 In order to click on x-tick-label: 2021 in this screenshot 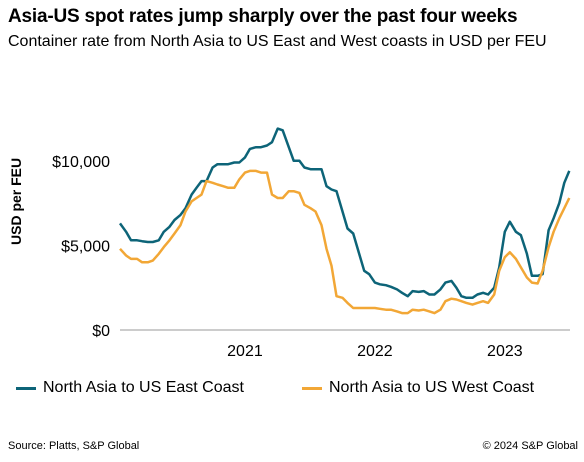, I will do `click(245, 351)`.